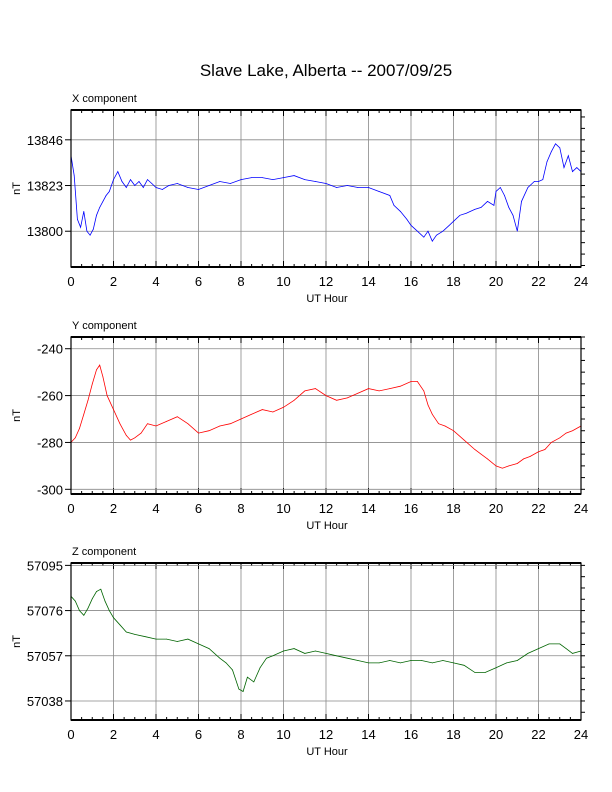  I want to click on y-tick-label: 57057, so click(45, 656).